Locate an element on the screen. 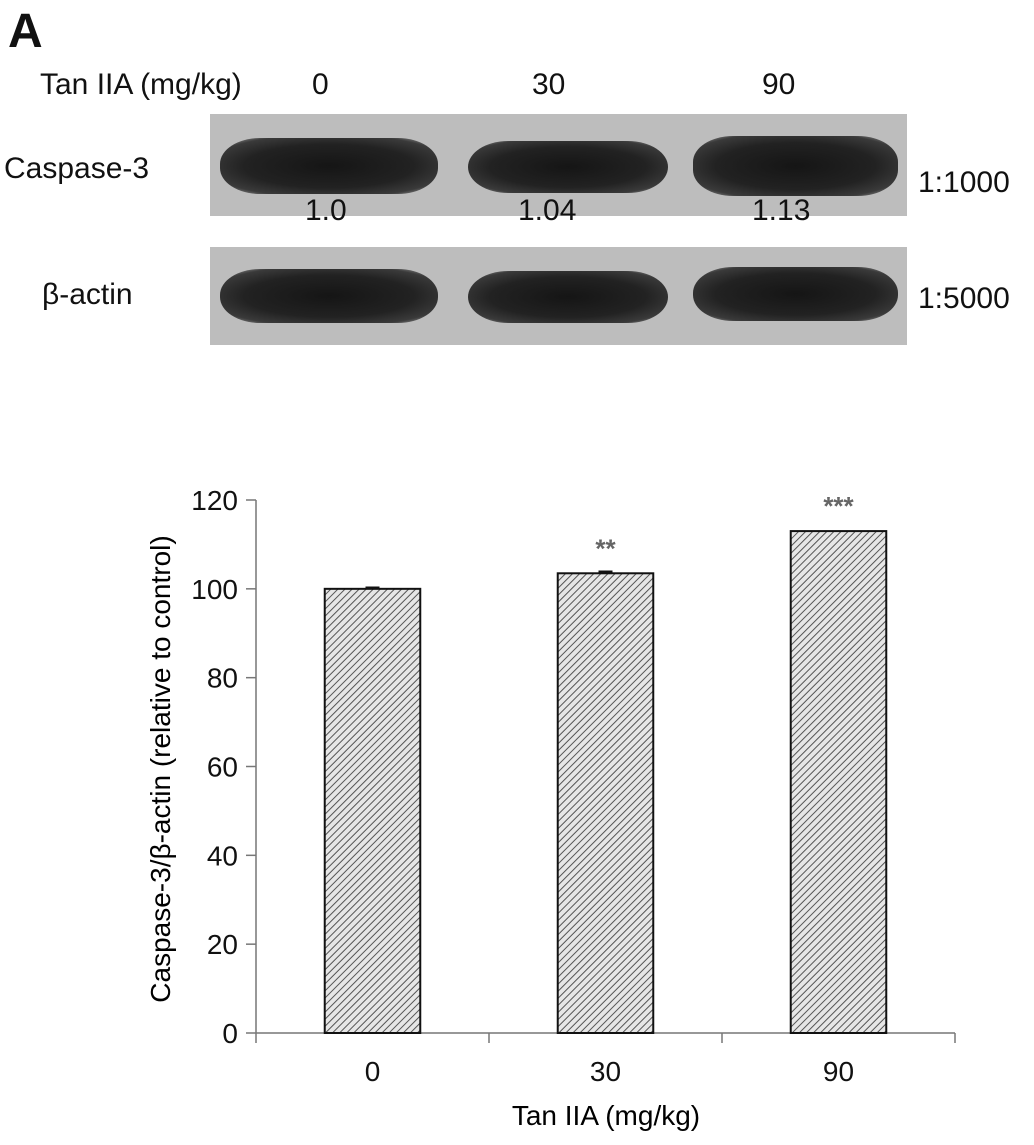 This screenshot has width=1034, height=1145. quant-value-30: 1.04 is located at coordinates (547, 210).